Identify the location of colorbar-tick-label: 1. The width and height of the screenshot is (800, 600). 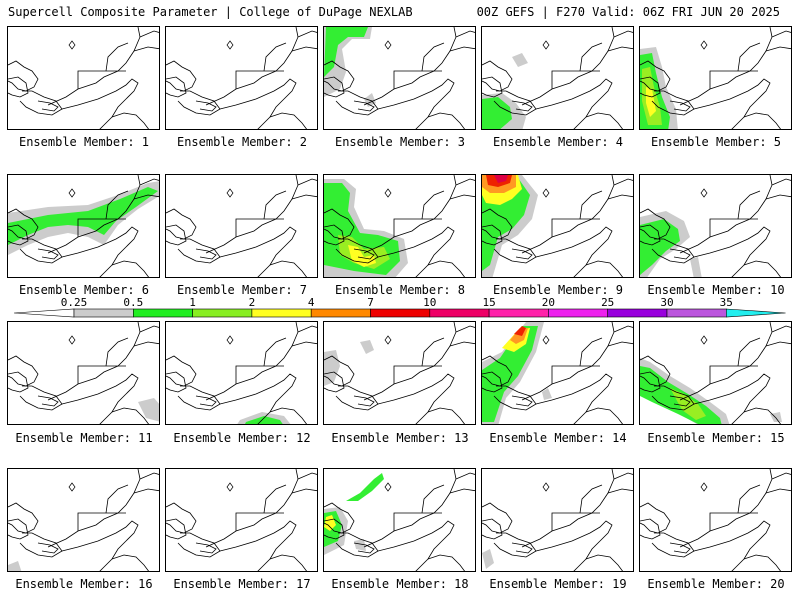
(192, 302).